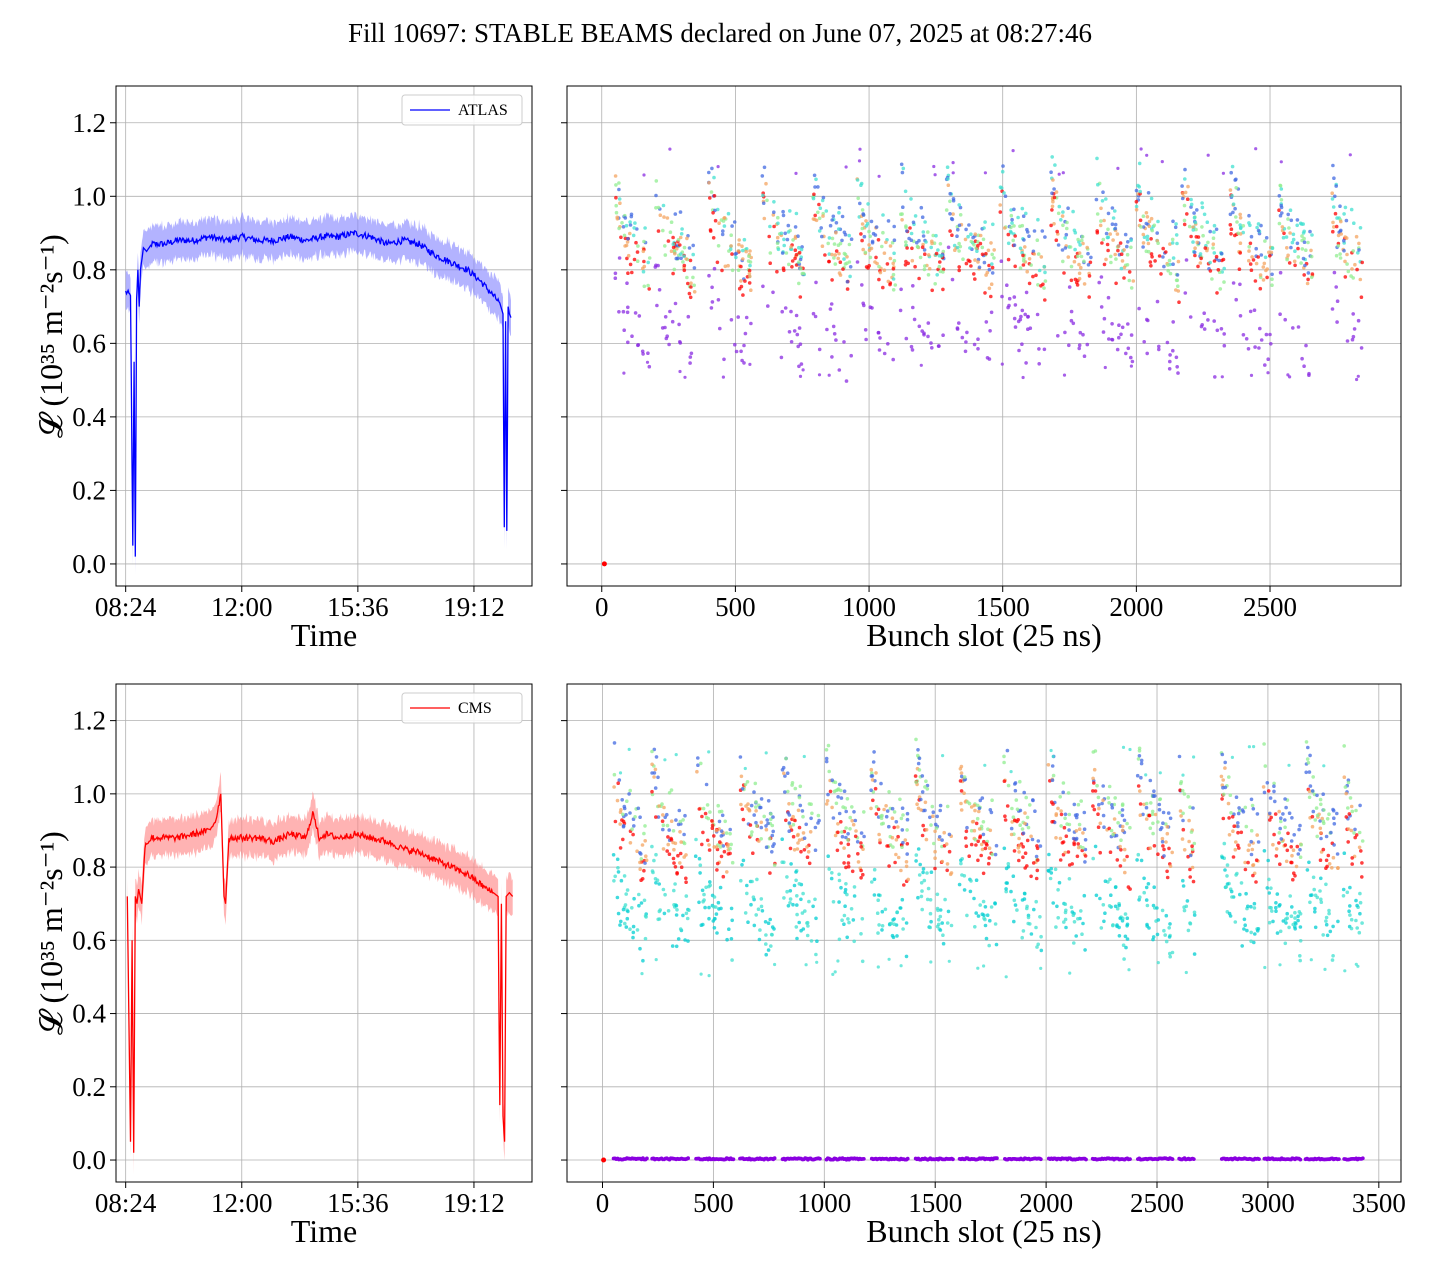 The image size is (1440, 1280). Describe the element at coordinates (324, 635) in the screenshot. I see `x-axis-label: Time` at that location.